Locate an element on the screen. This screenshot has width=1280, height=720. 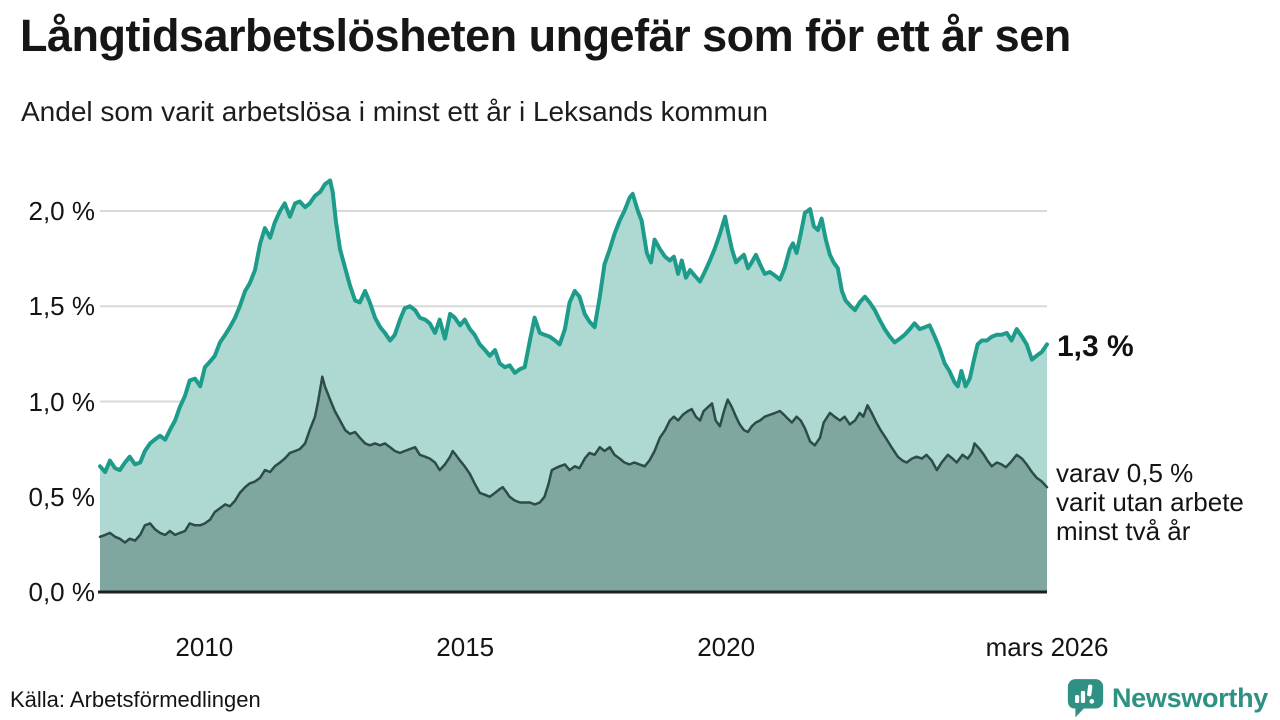
x-axis-tick-label: mars 2026 is located at coordinates (1047, 647).